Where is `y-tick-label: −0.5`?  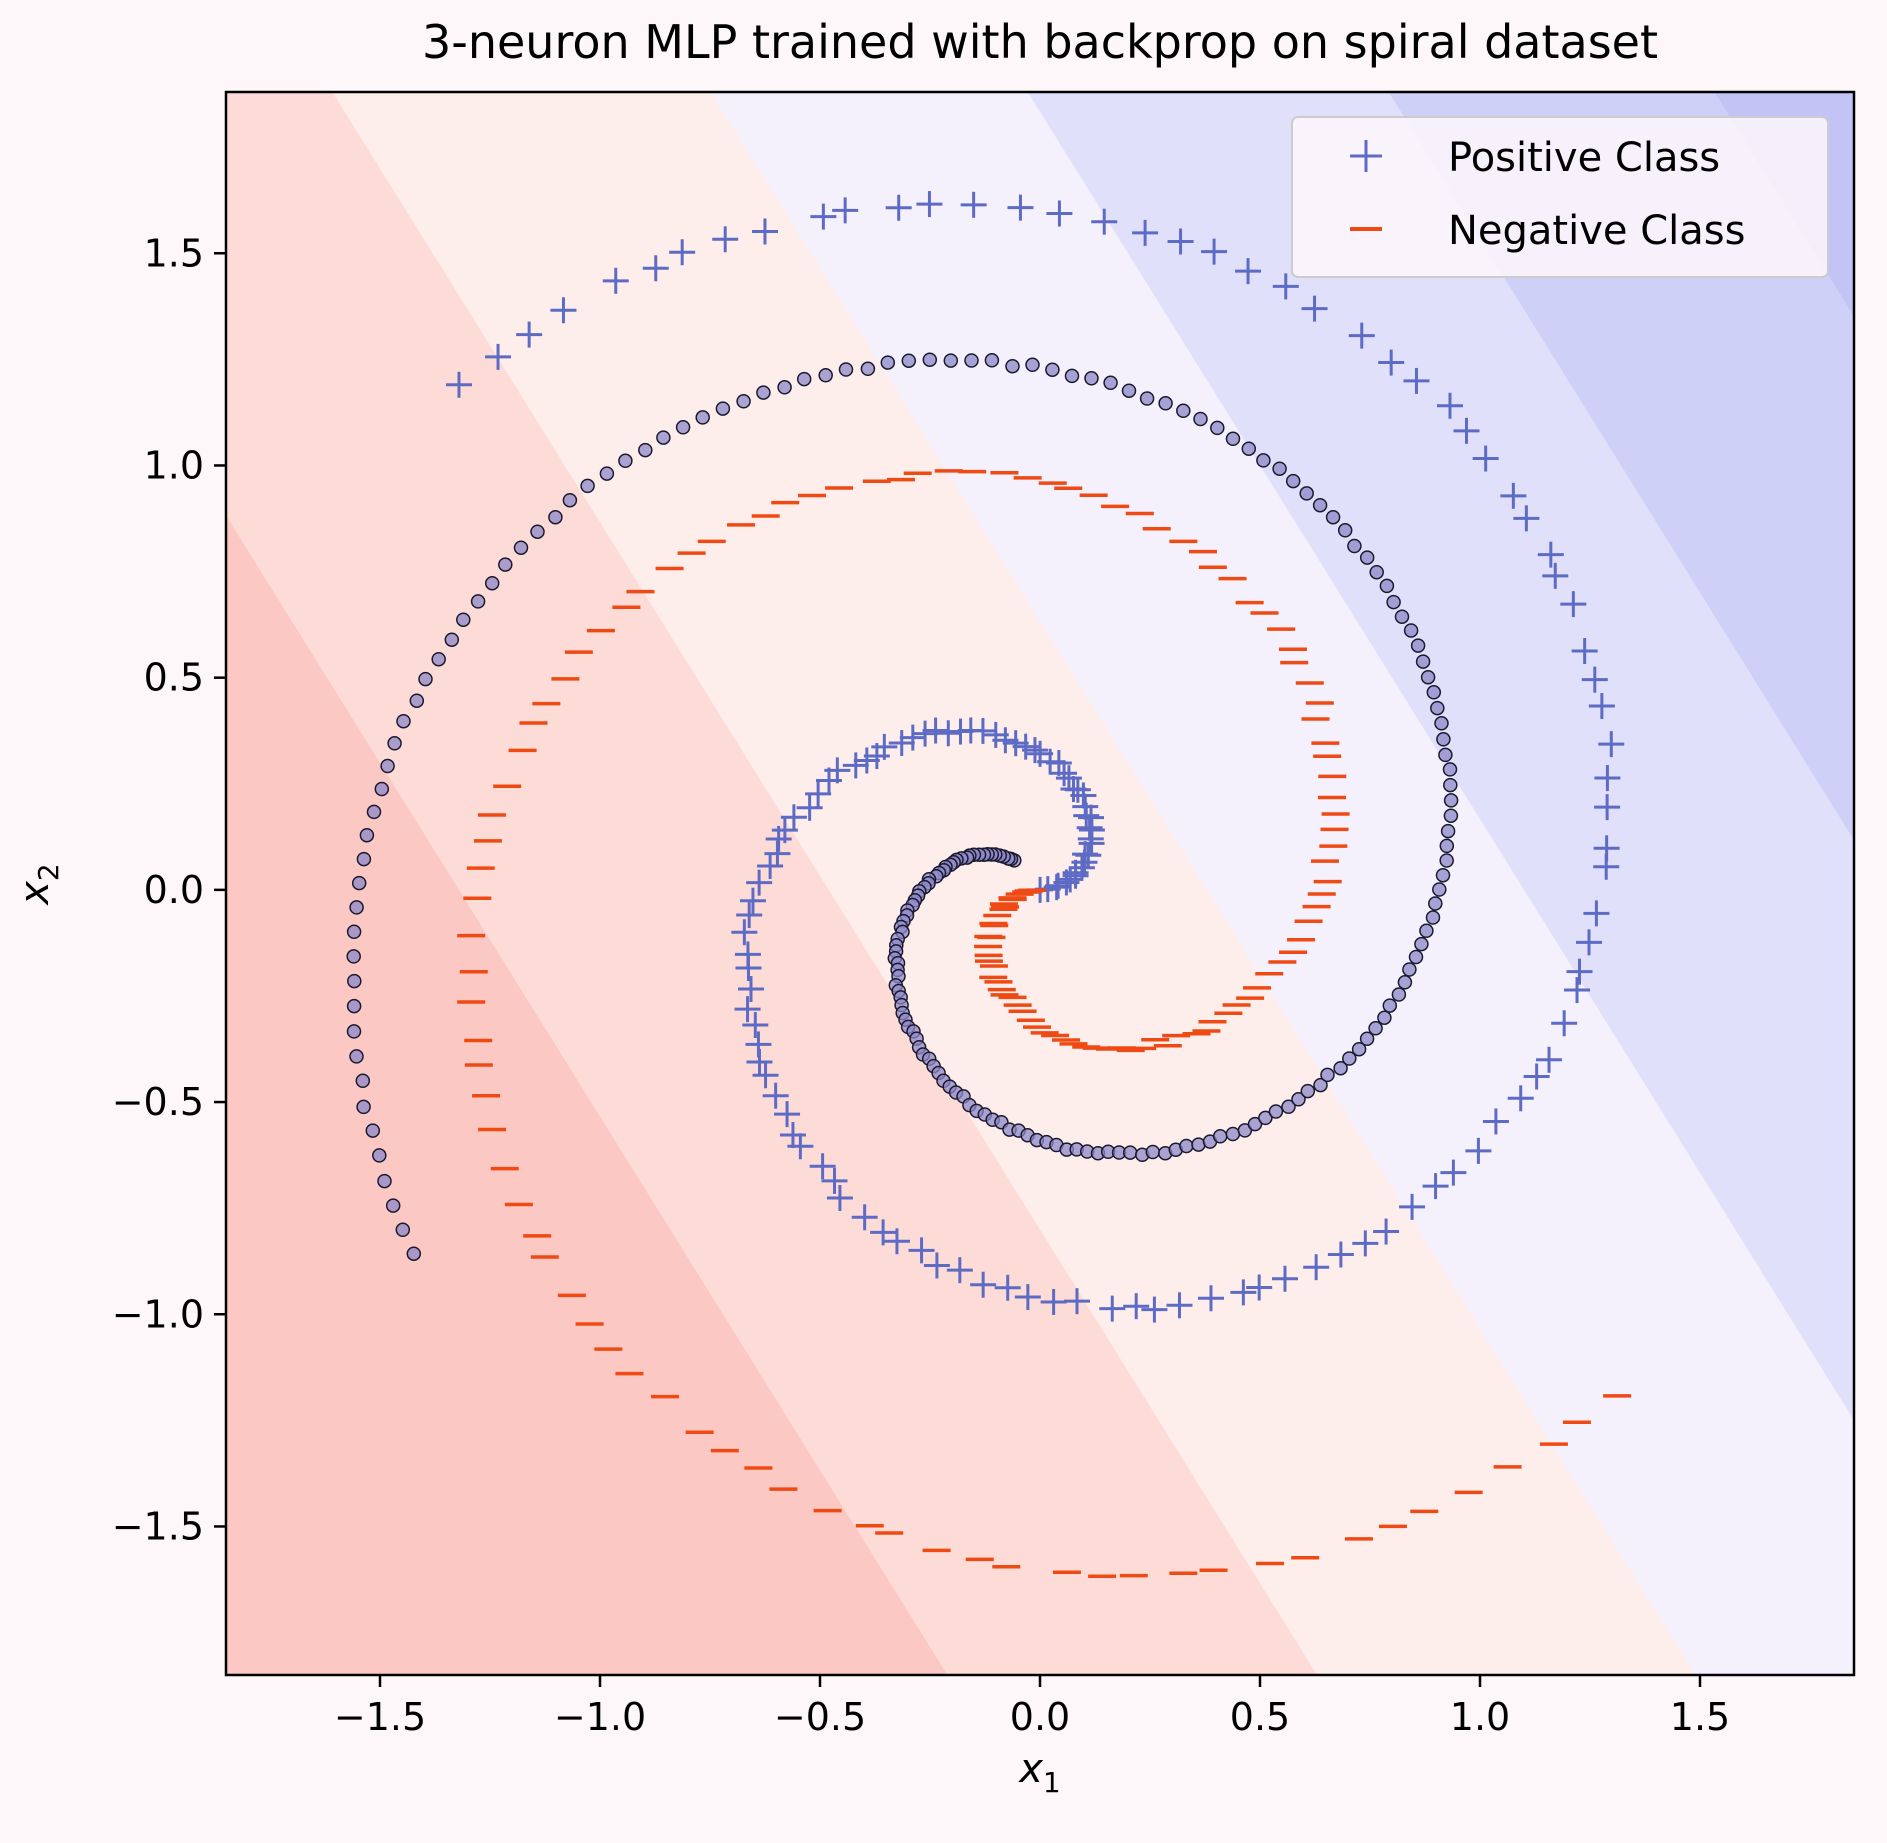
y-tick-label: −0.5 is located at coordinates (158, 1102).